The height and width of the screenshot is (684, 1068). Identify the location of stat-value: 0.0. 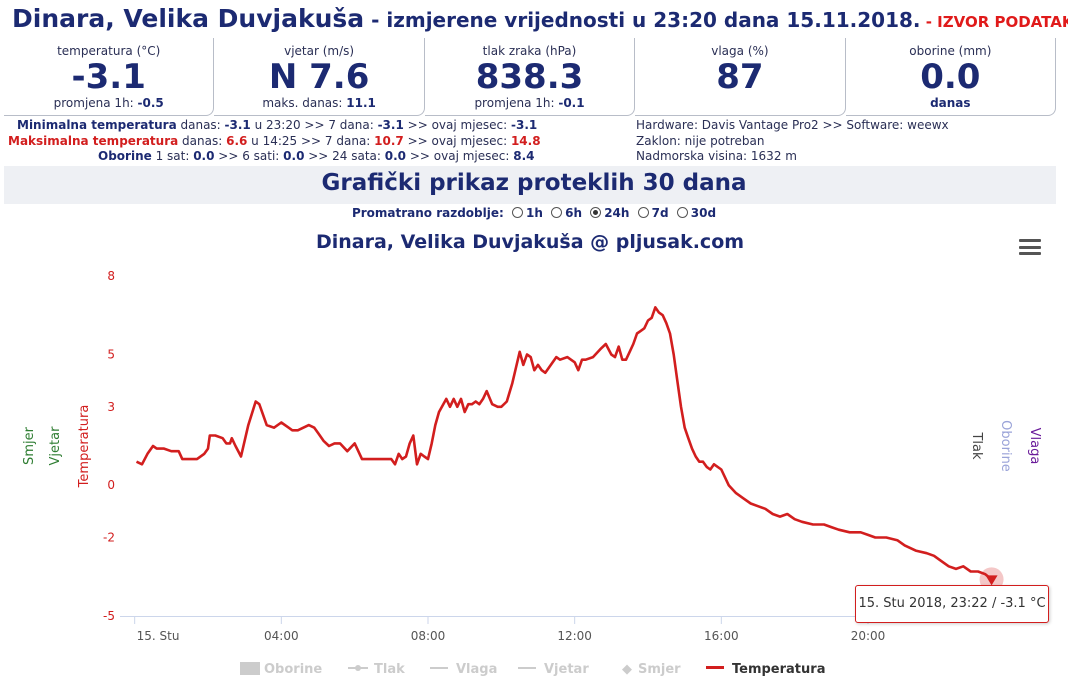
(950, 77).